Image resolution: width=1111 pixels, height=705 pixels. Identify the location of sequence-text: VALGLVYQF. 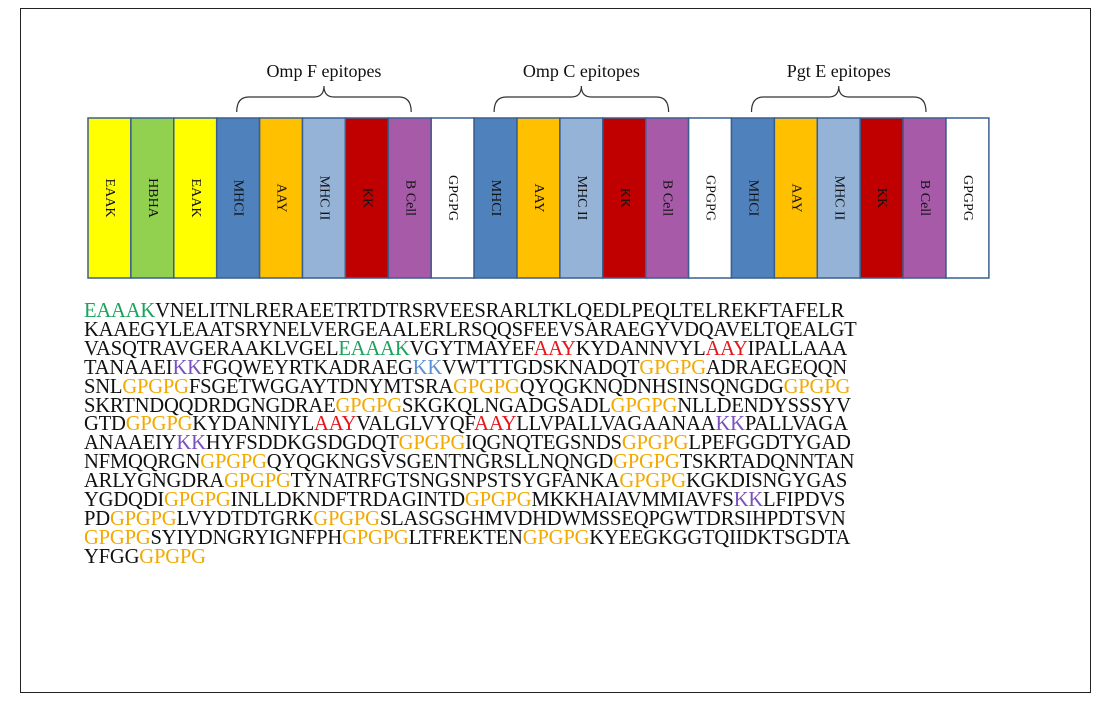
(415, 424).